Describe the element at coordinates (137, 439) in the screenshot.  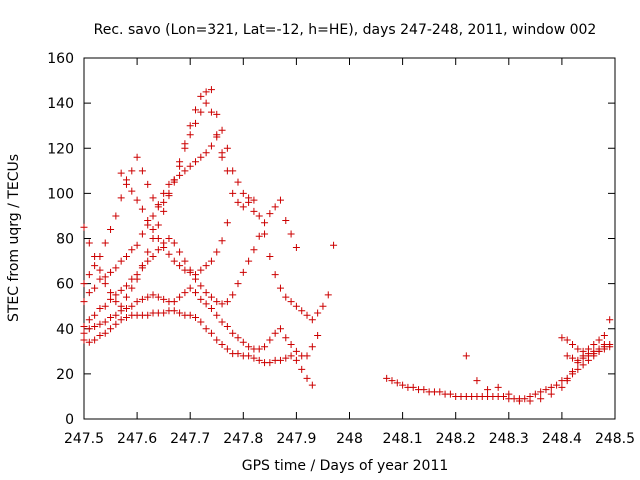
I see `x-tick-label: 247.6` at that location.